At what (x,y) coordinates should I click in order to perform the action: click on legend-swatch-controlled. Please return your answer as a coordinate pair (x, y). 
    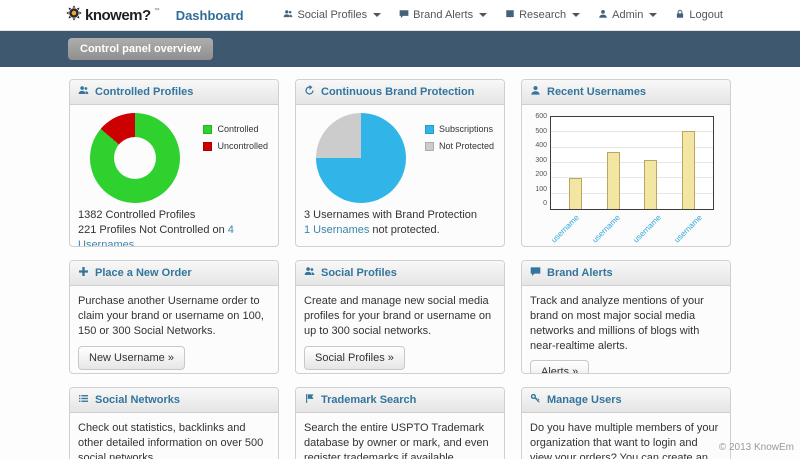
    Looking at the image, I should click on (208, 129).